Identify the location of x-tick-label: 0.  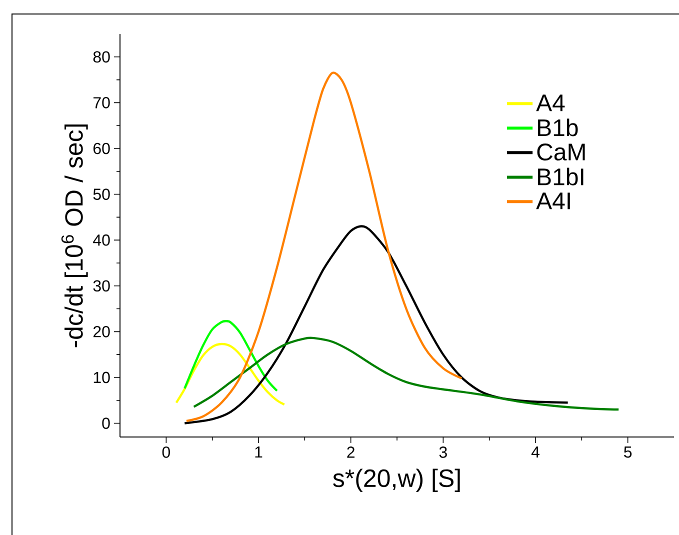
(166, 452).